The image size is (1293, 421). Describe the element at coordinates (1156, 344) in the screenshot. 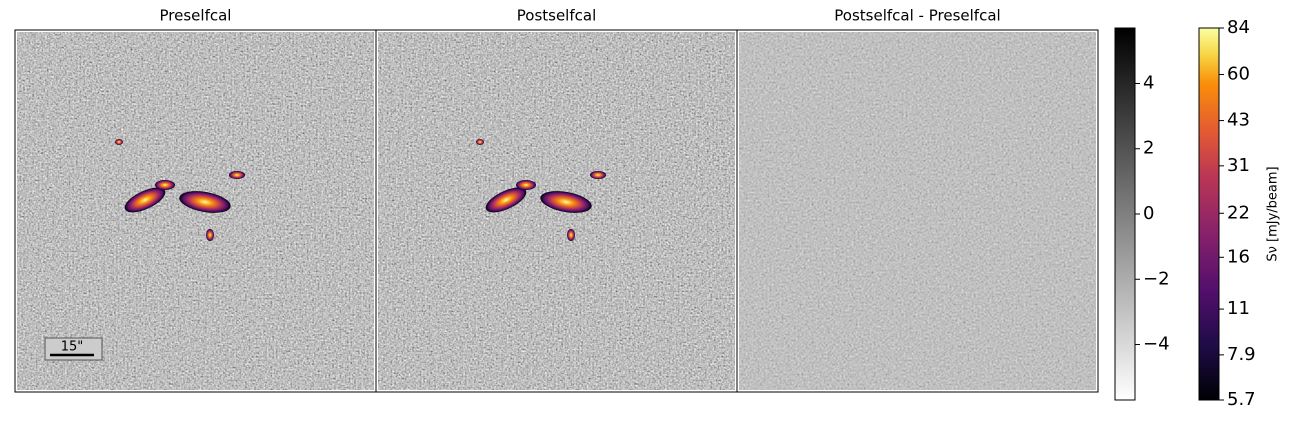

I see `colorbar-tick-label: −4` at that location.